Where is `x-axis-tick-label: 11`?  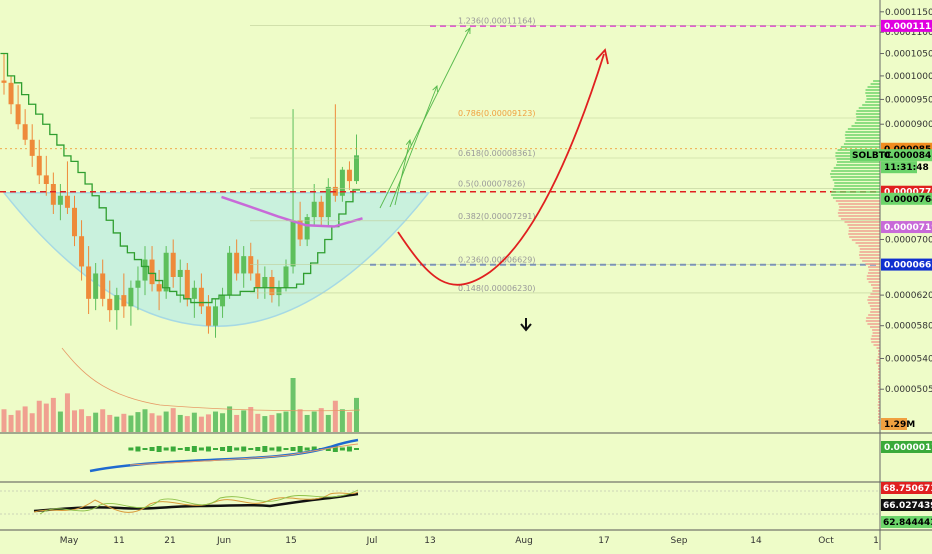 x-axis-tick-label: 11 is located at coordinates (118, 541).